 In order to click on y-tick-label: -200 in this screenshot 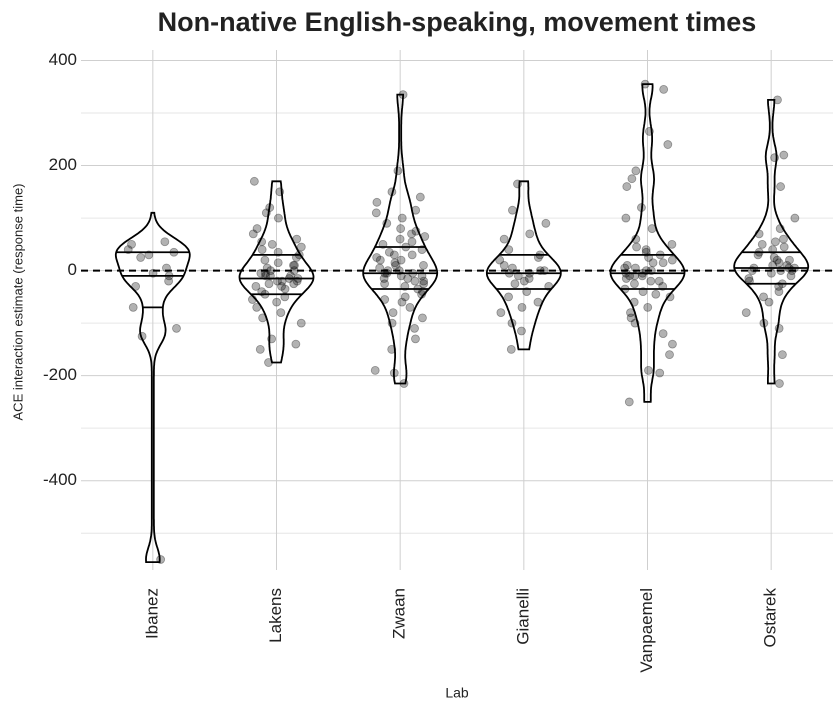, I will do `click(60, 374)`.